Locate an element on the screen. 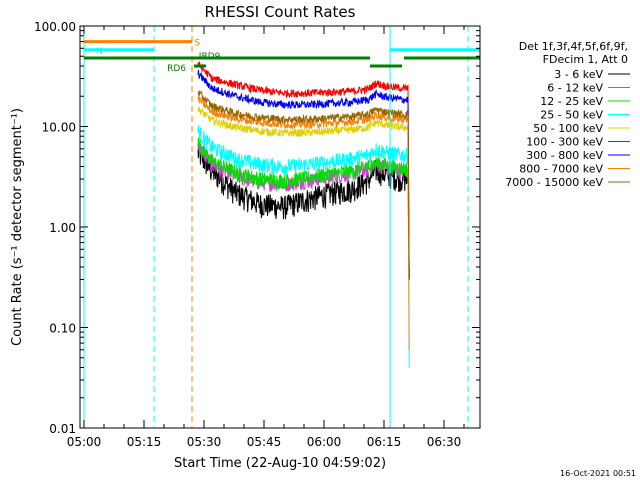 Image resolution: width=640 pixels, height=480 pixels. chart-title: RHESSI Count Rates is located at coordinates (280, 12).